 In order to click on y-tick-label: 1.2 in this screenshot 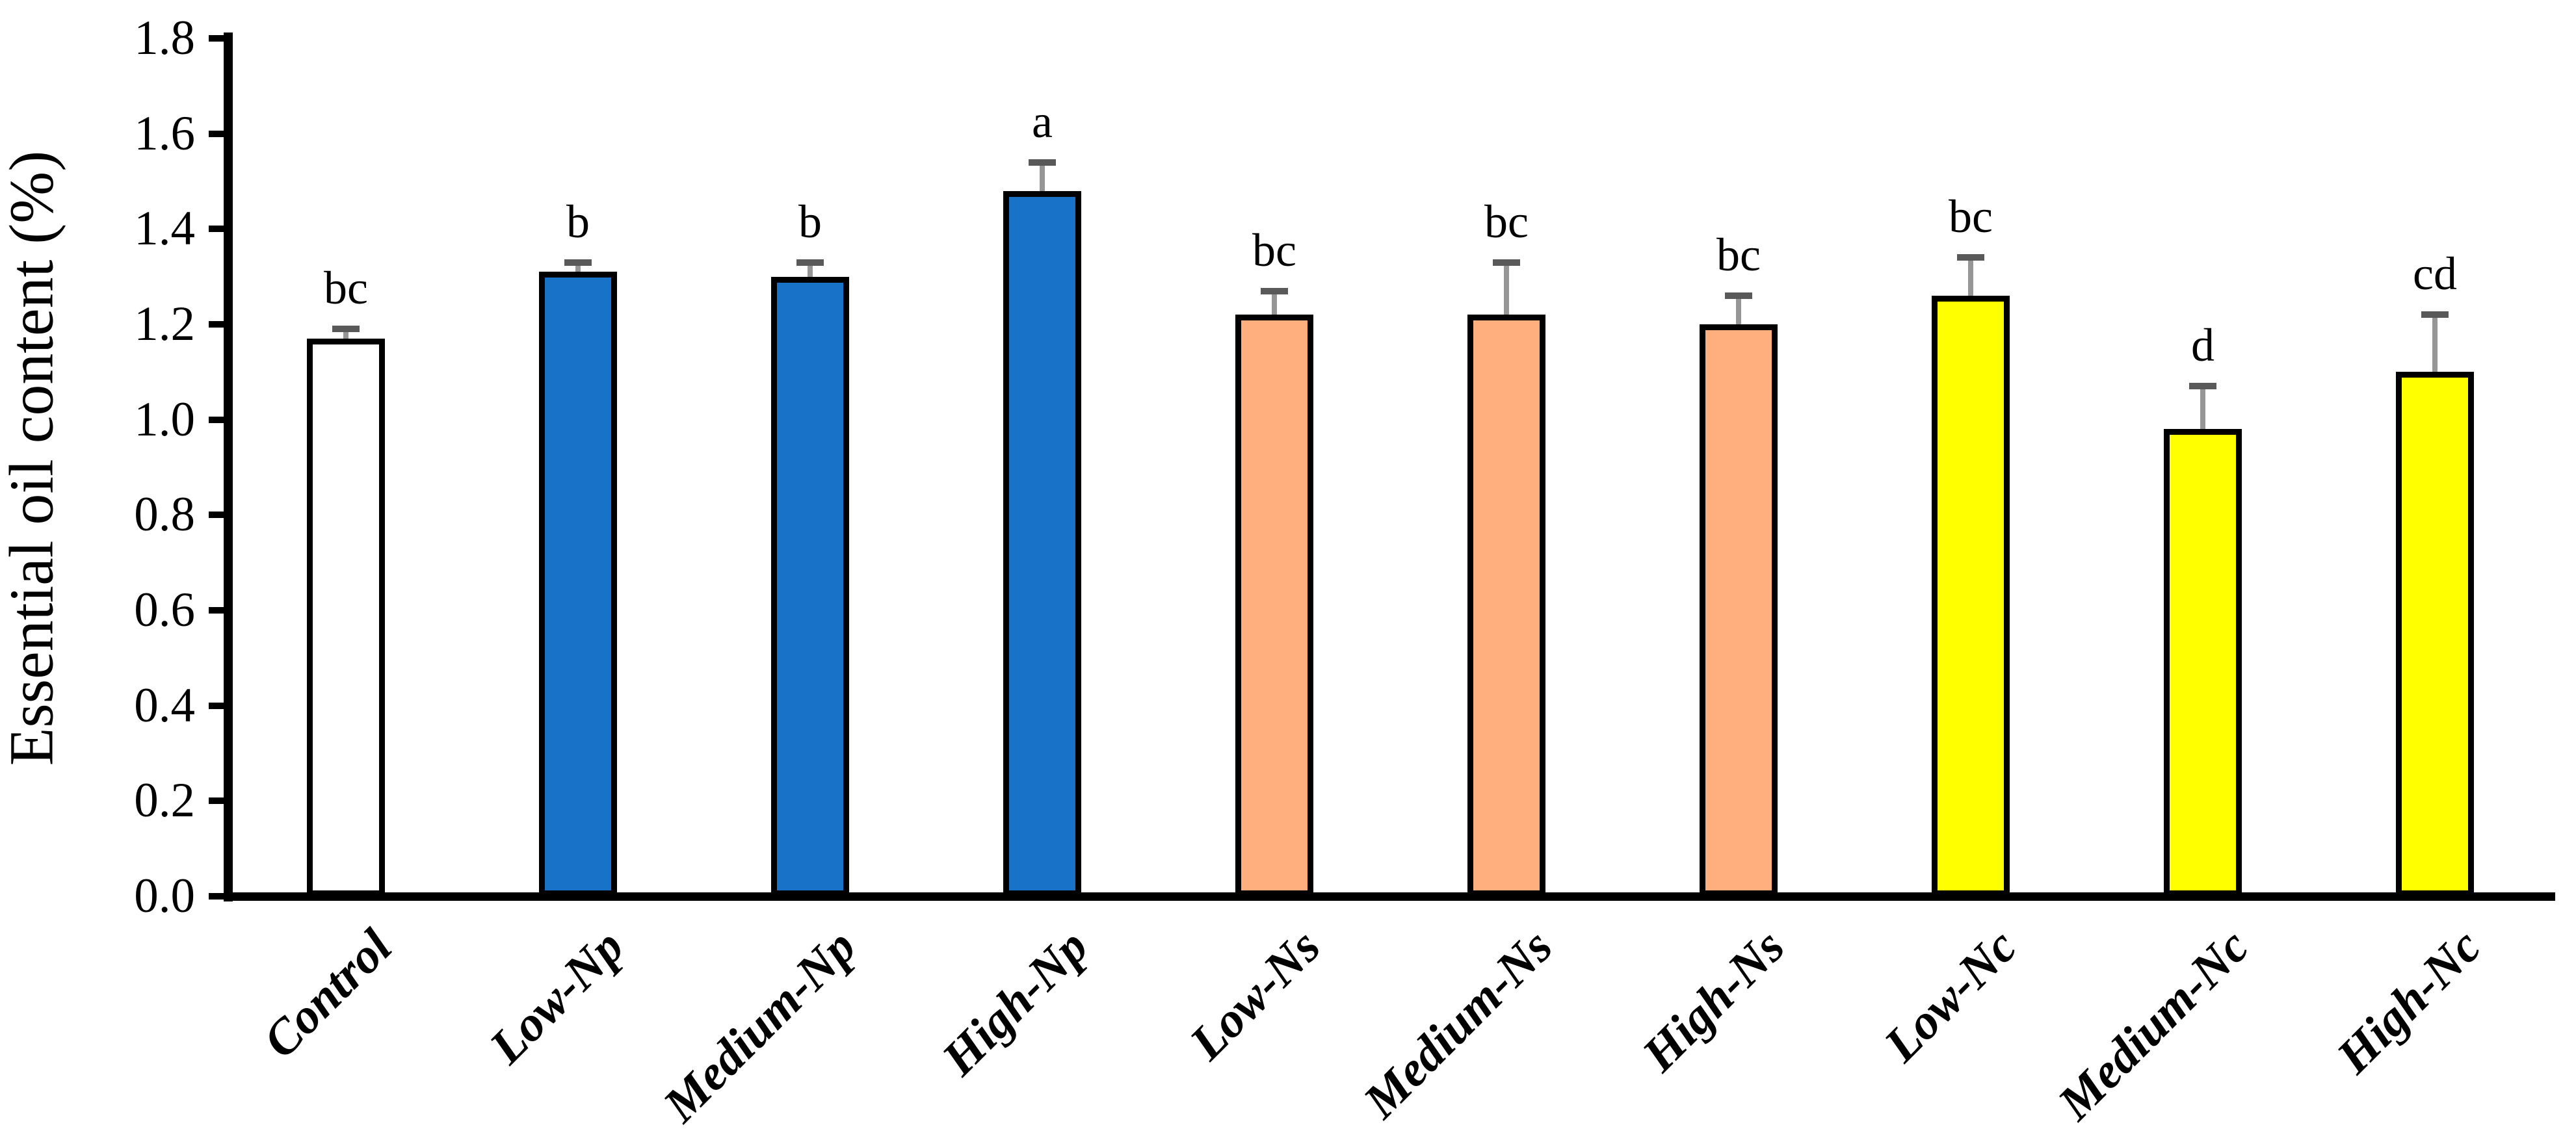, I will do `click(164, 324)`.